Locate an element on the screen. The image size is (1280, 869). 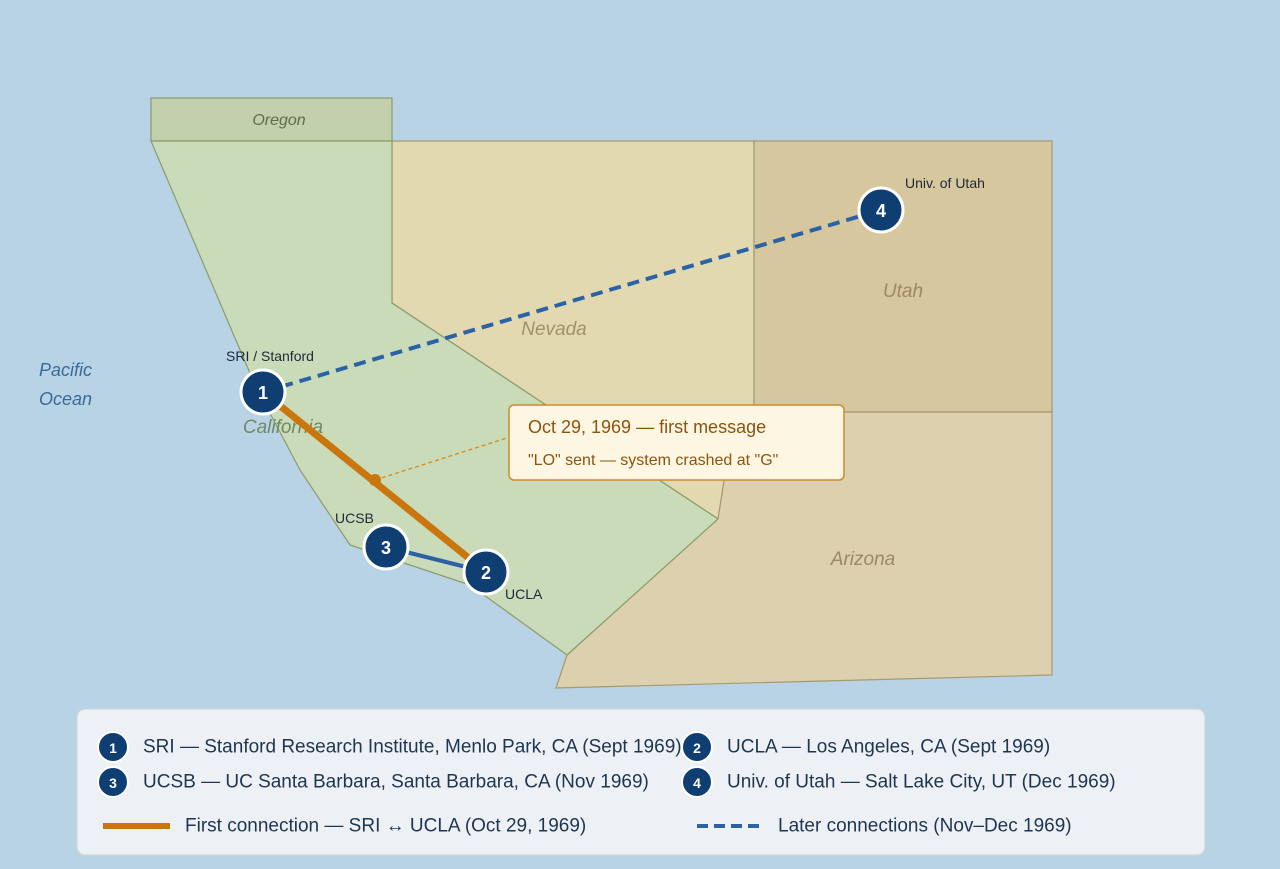
site-number: 2 is located at coordinates (486, 573).